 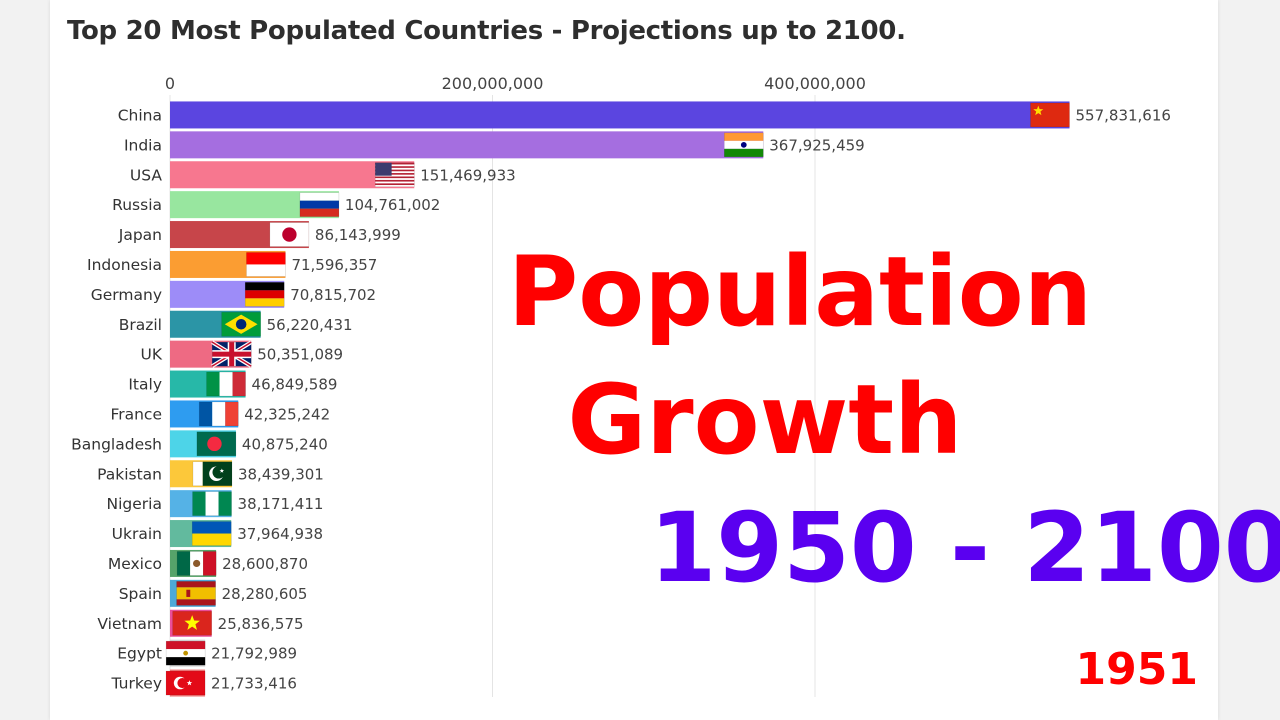 I want to click on category-label: Japan, so click(x=140, y=235).